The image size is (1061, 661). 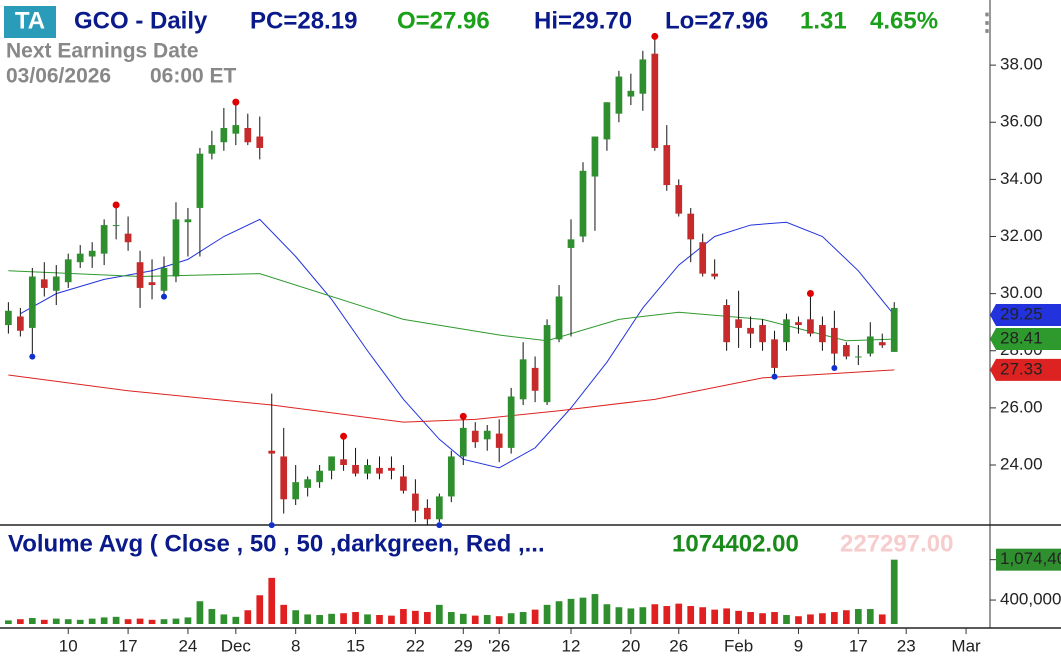 I want to click on symbol-badge: TA, so click(x=30, y=20).